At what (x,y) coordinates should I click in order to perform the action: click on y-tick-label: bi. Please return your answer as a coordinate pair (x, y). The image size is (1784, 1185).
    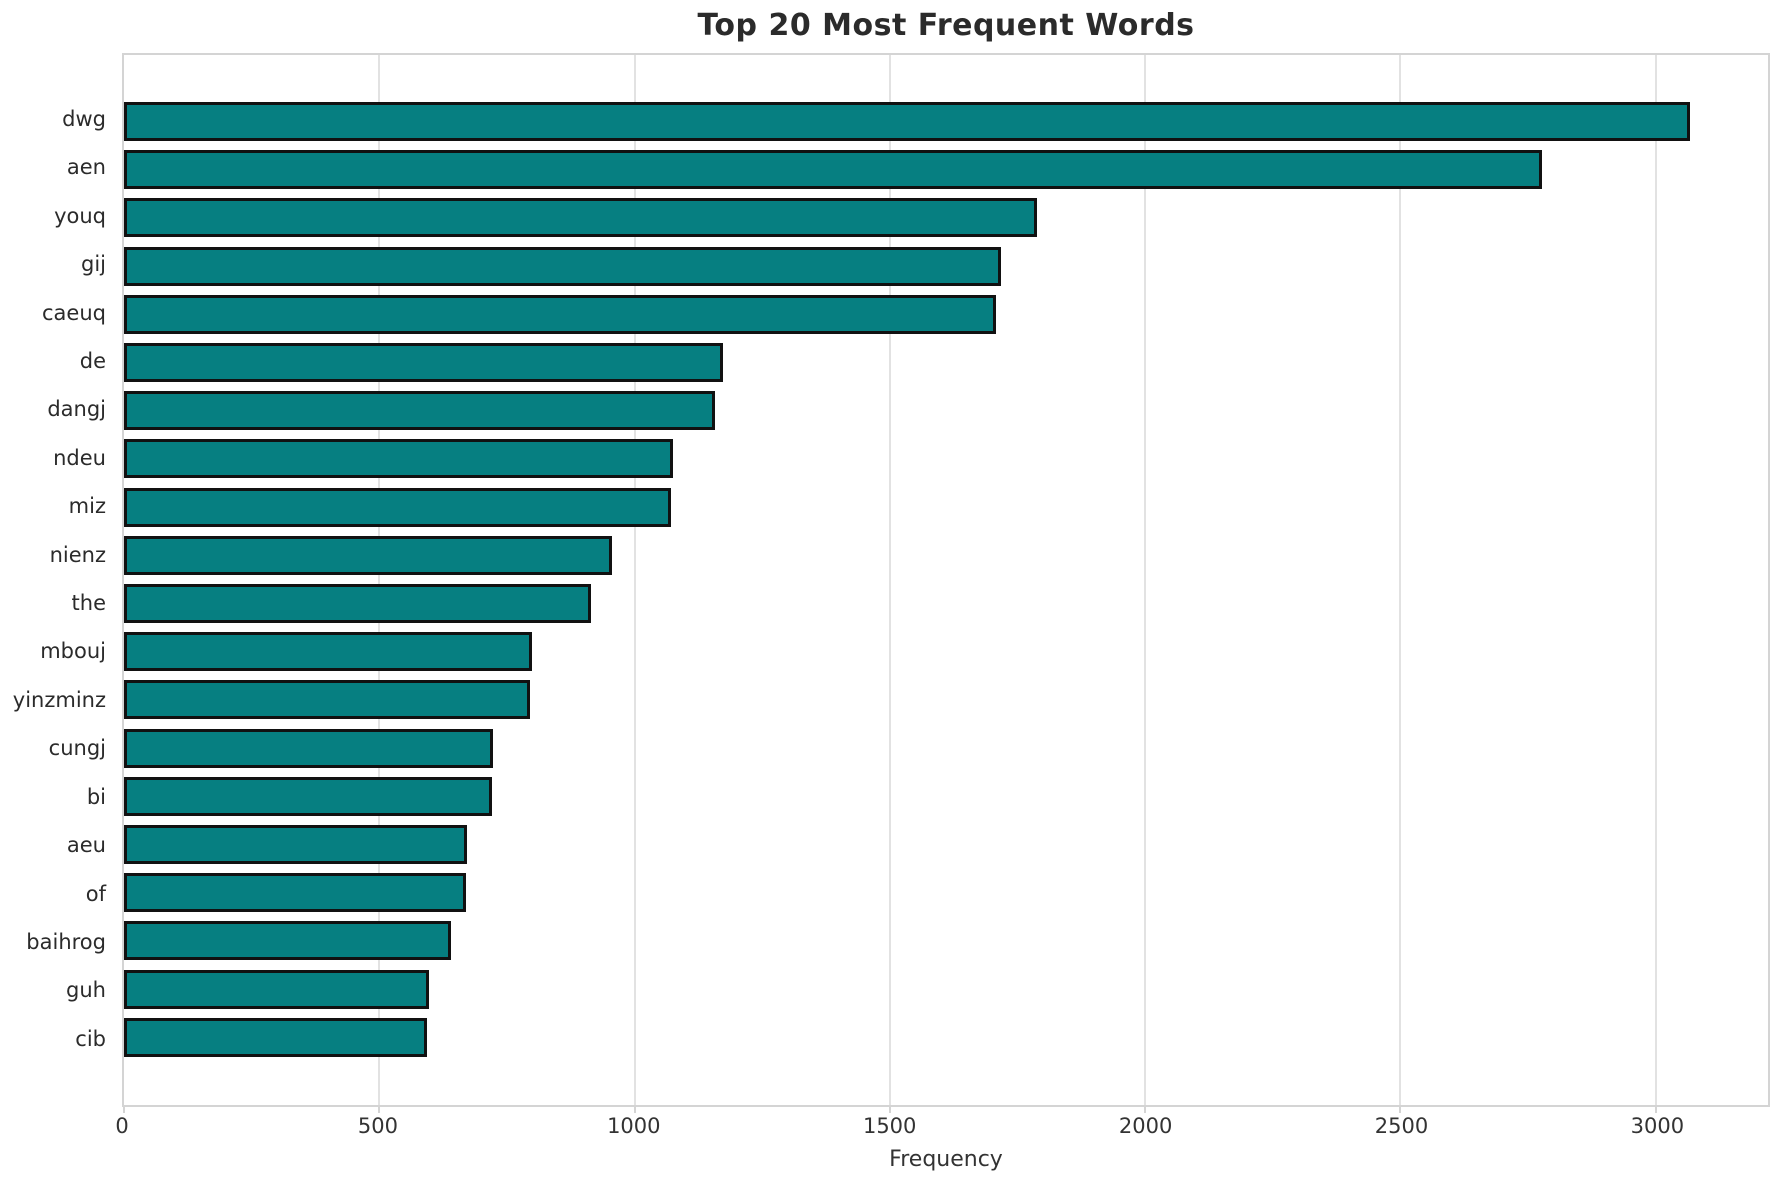
    Looking at the image, I should click on (96, 796).